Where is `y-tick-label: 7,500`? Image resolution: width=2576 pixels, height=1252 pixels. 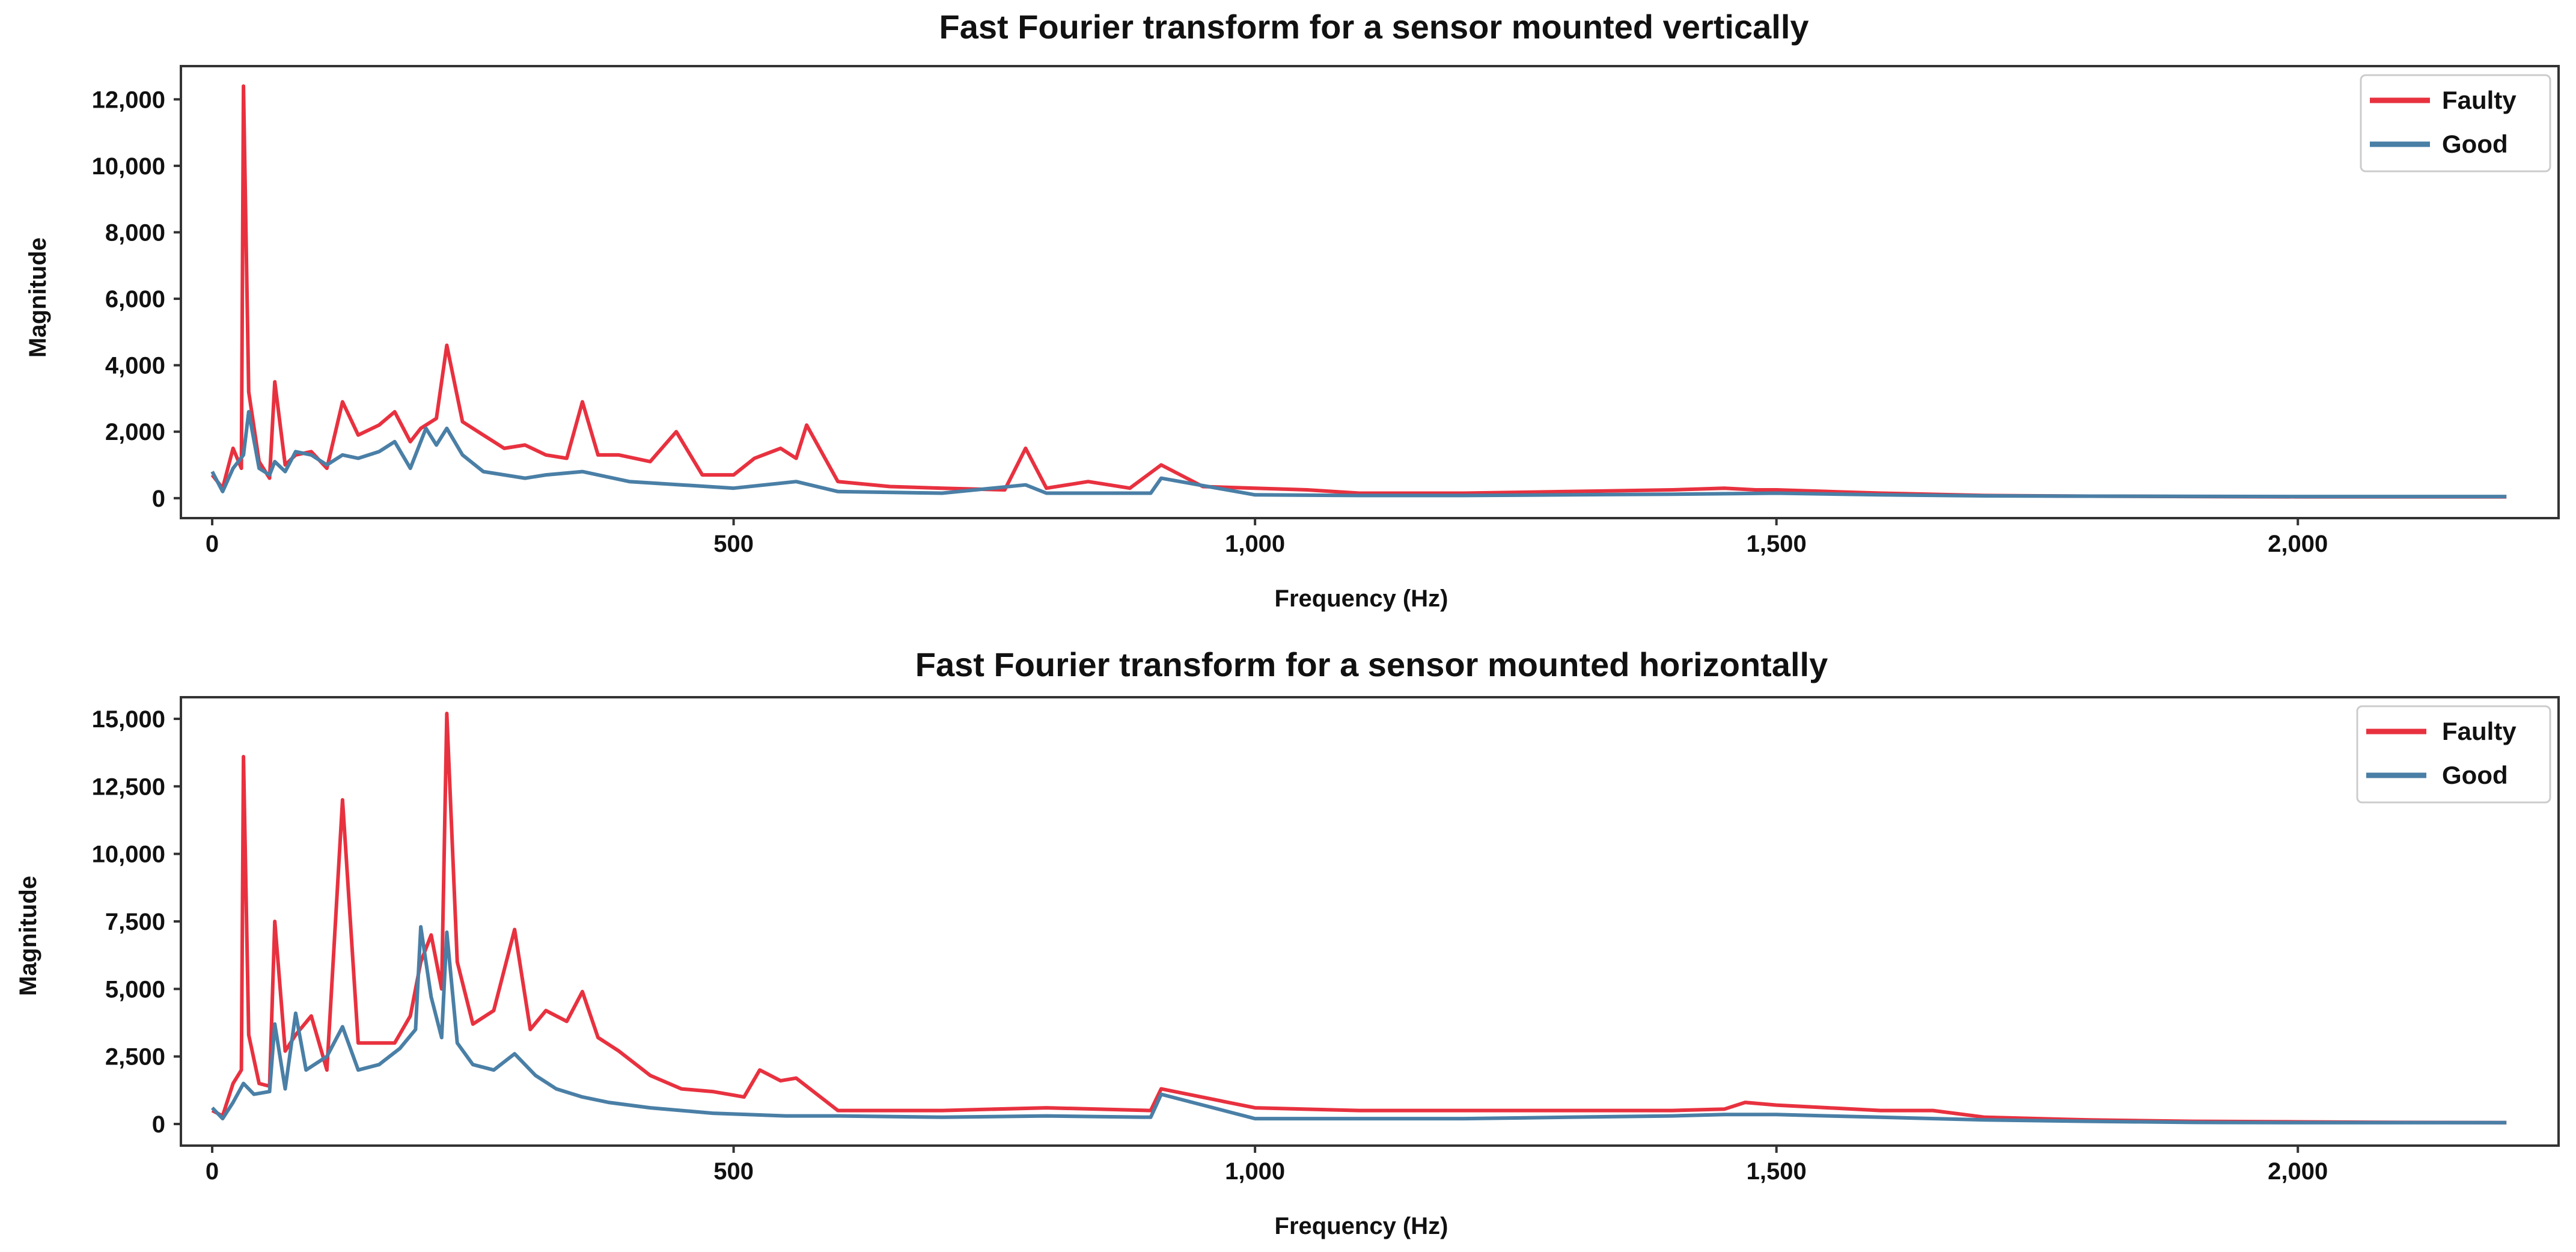
y-tick-label: 7,500 is located at coordinates (135, 922).